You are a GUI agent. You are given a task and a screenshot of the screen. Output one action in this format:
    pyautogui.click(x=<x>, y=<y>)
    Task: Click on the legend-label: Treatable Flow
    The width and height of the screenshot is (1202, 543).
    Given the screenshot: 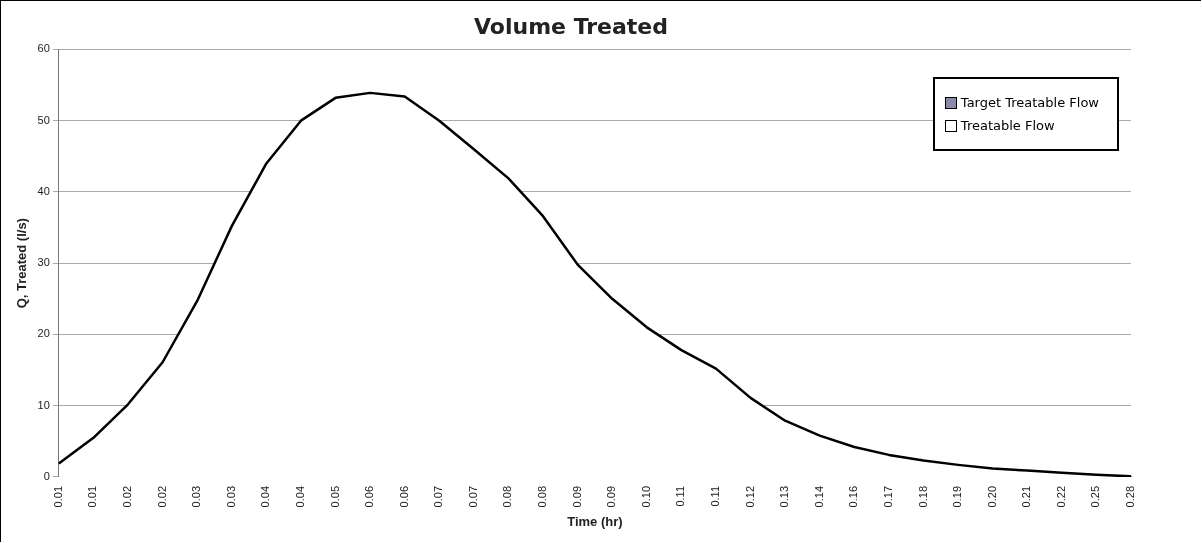 What is the action you would take?
    pyautogui.click(x=1007, y=126)
    